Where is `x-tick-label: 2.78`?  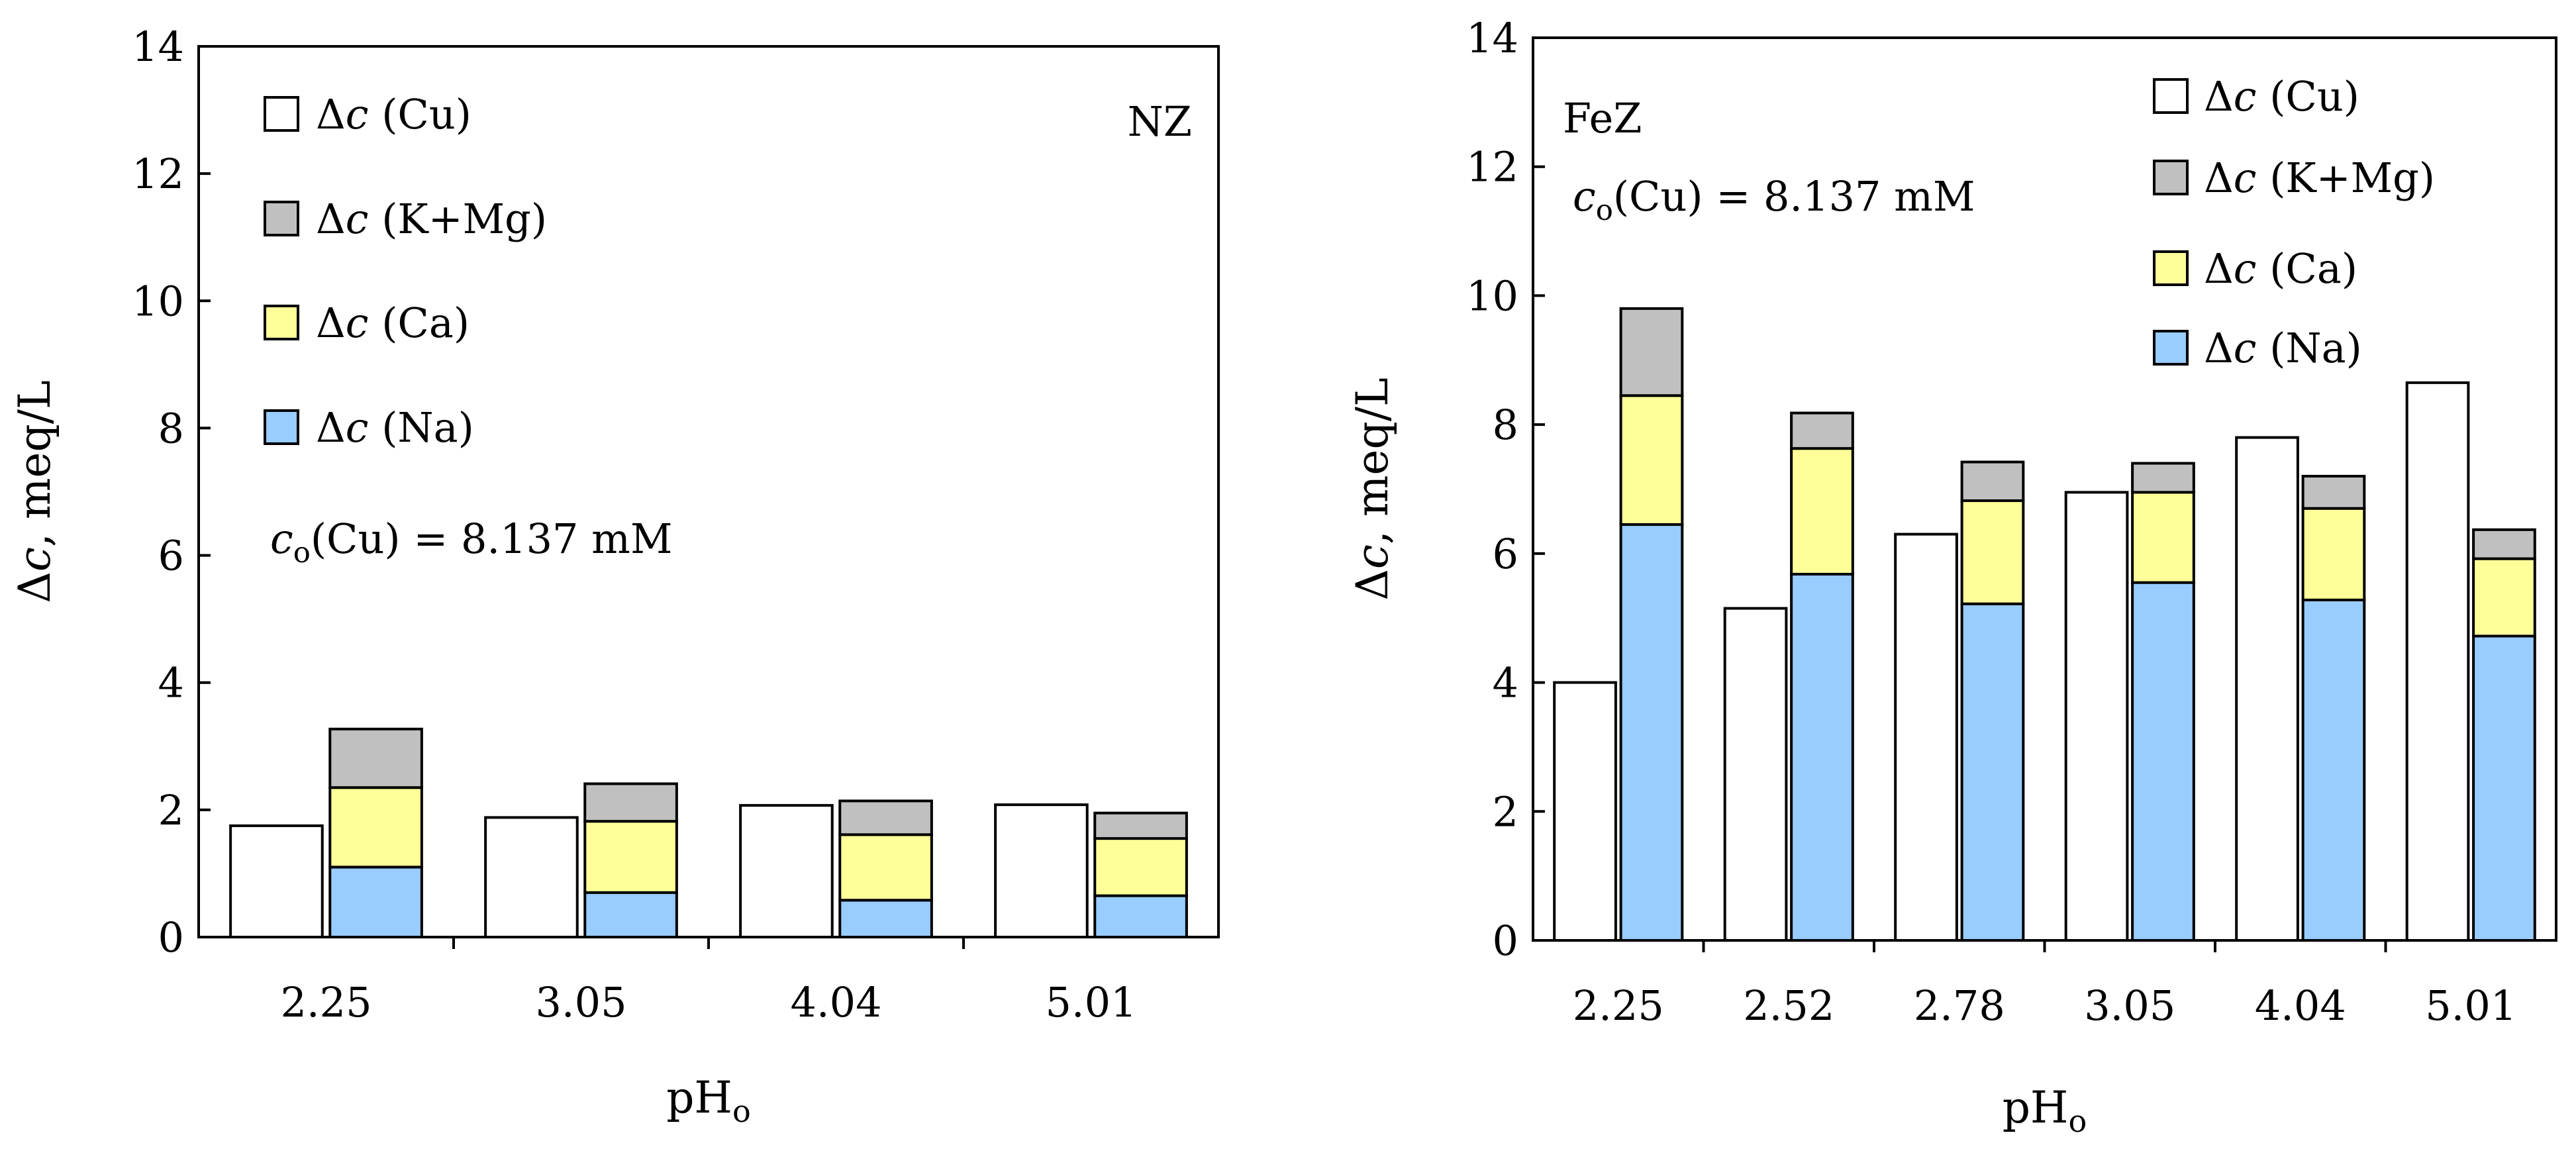 x-tick-label: 2.78 is located at coordinates (1959, 1005).